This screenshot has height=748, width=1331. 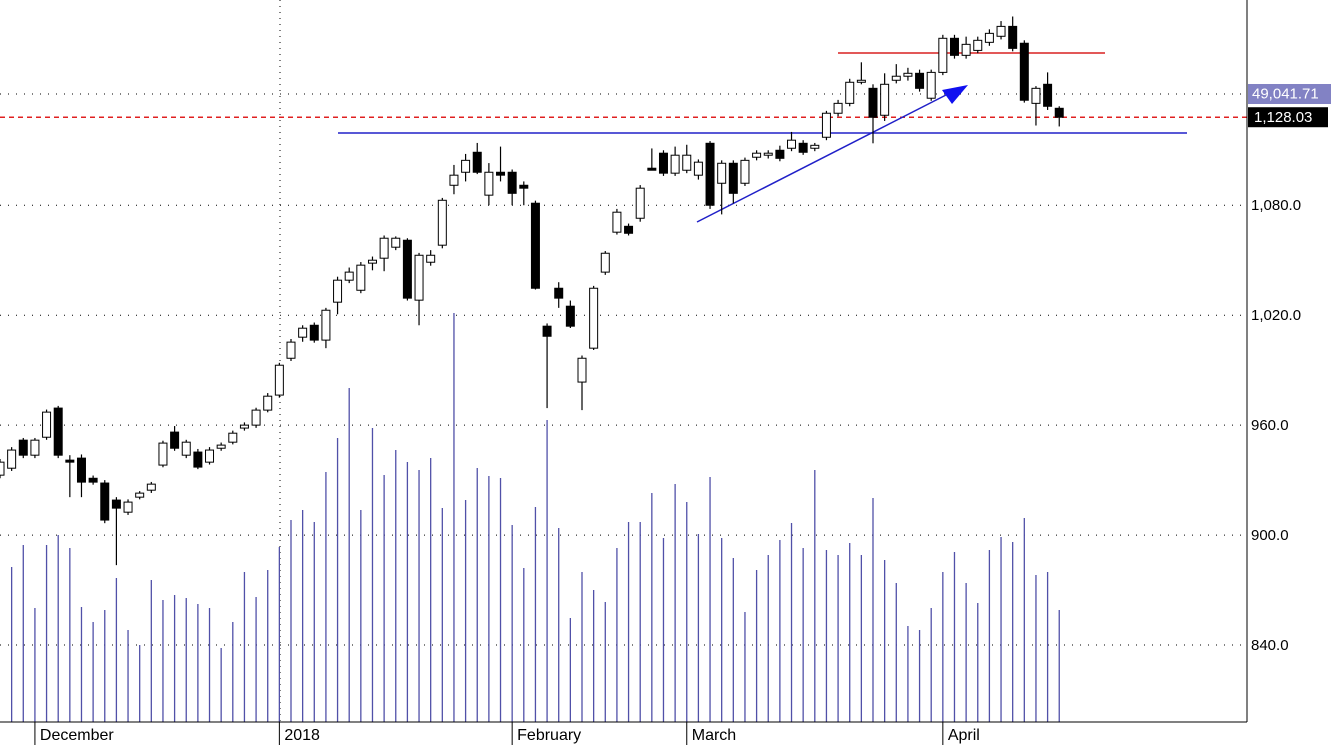 I want to click on x-tick-label: 2018, so click(x=302, y=735).